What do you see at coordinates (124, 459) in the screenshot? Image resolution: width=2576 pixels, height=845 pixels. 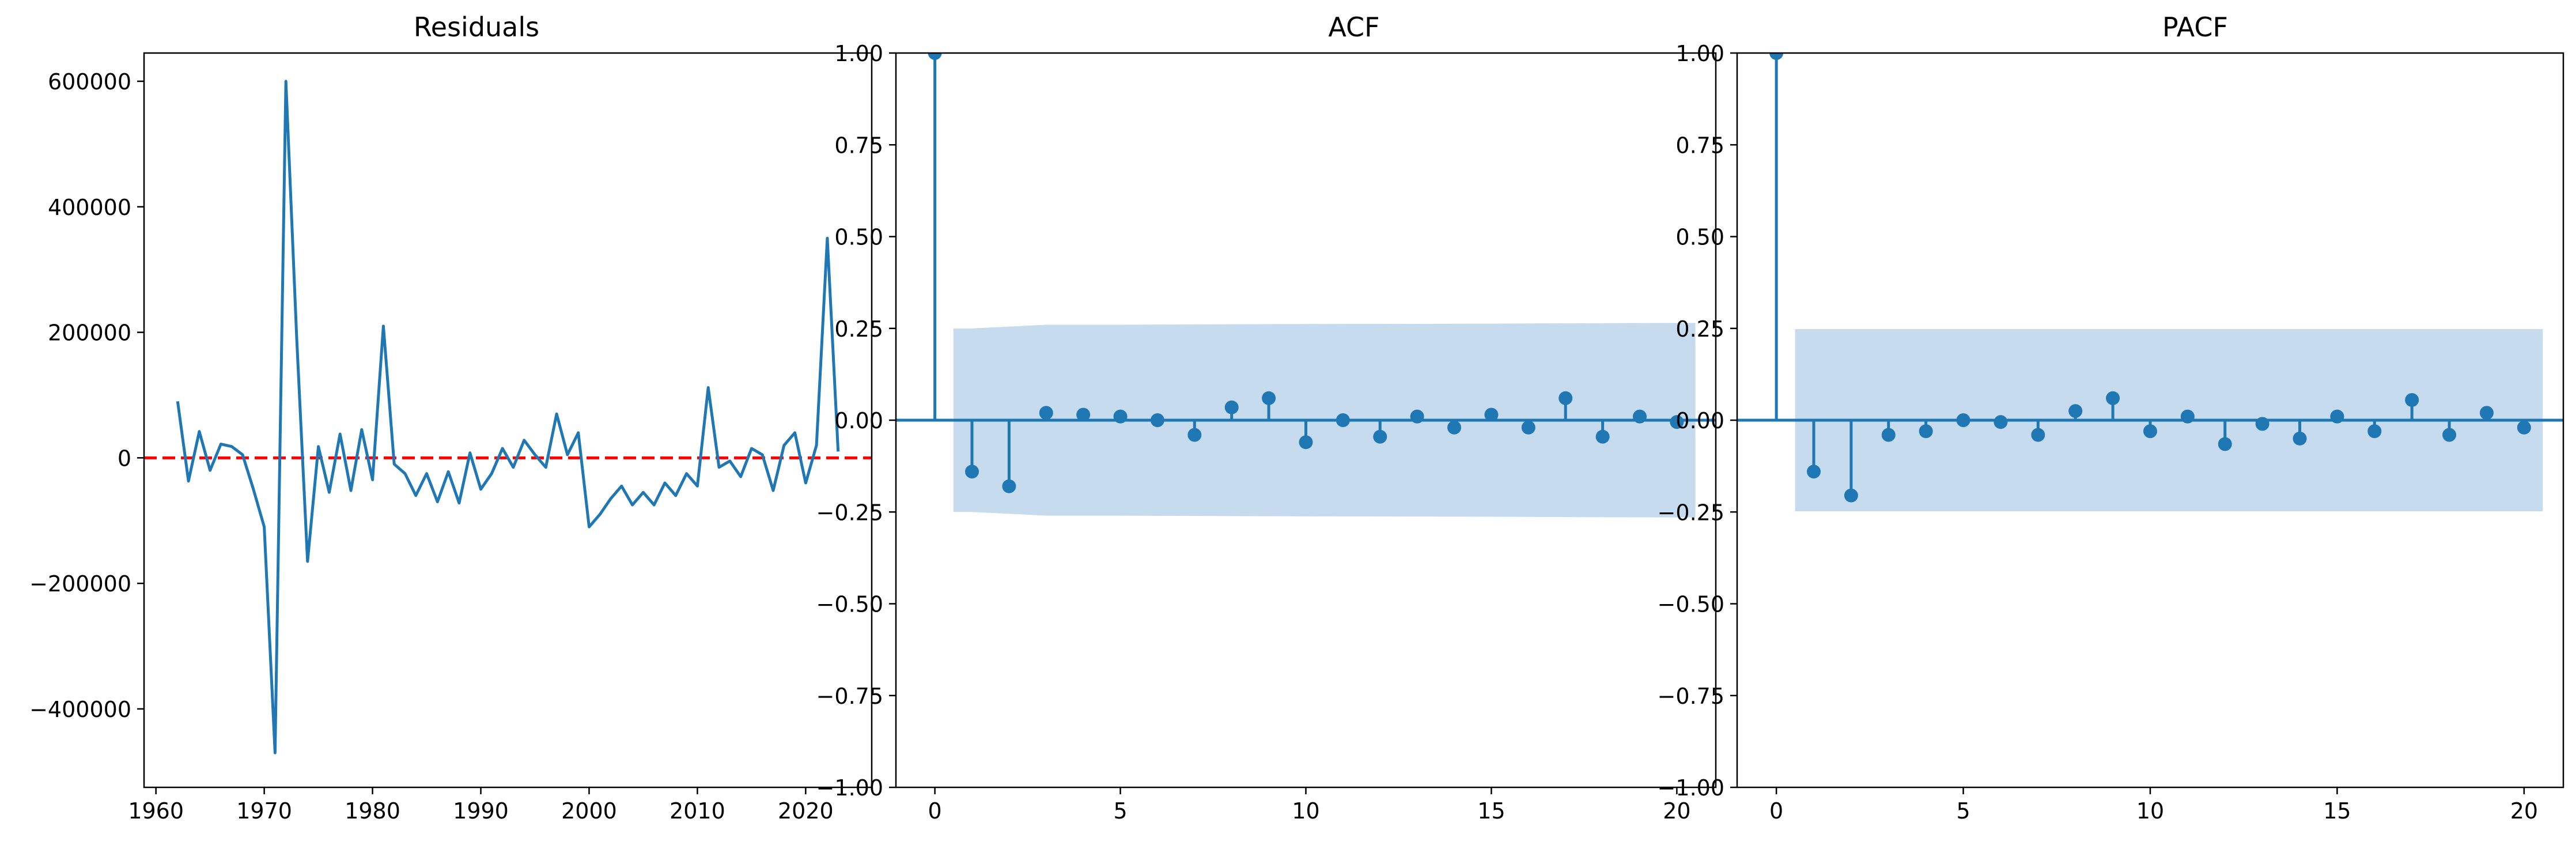 I see `residuals-ytick-label: 0` at bounding box center [124, 459].